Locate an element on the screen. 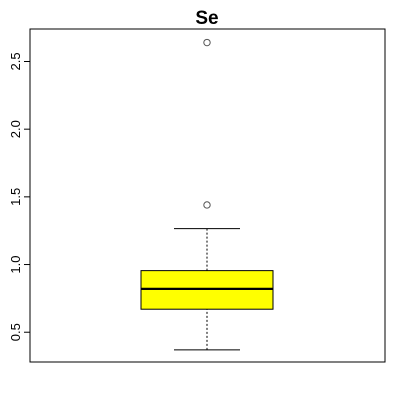 Image resolution: width=400 pixels, height=400 pixels. chart-title: Se is located at coordinates (206, 18).